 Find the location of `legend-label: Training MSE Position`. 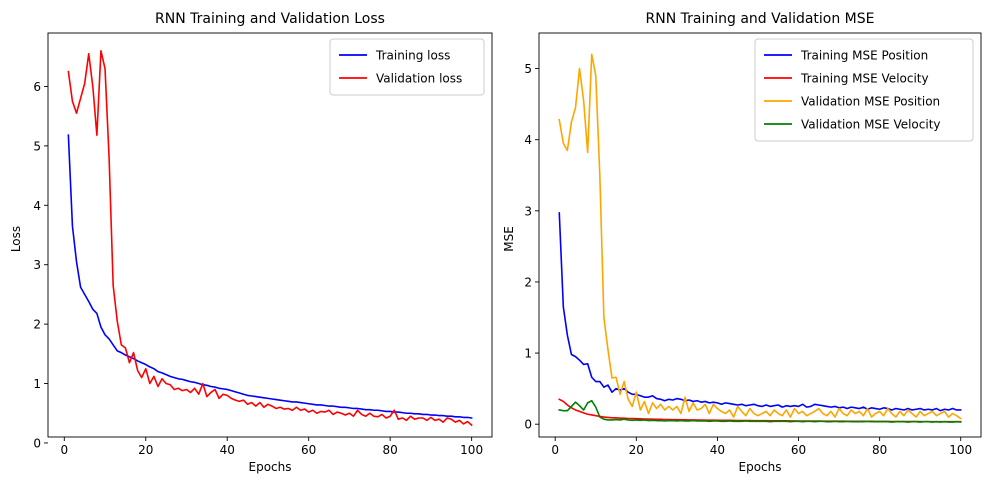

legend-label: Training MSE Position is located at coordinates (864, 56).